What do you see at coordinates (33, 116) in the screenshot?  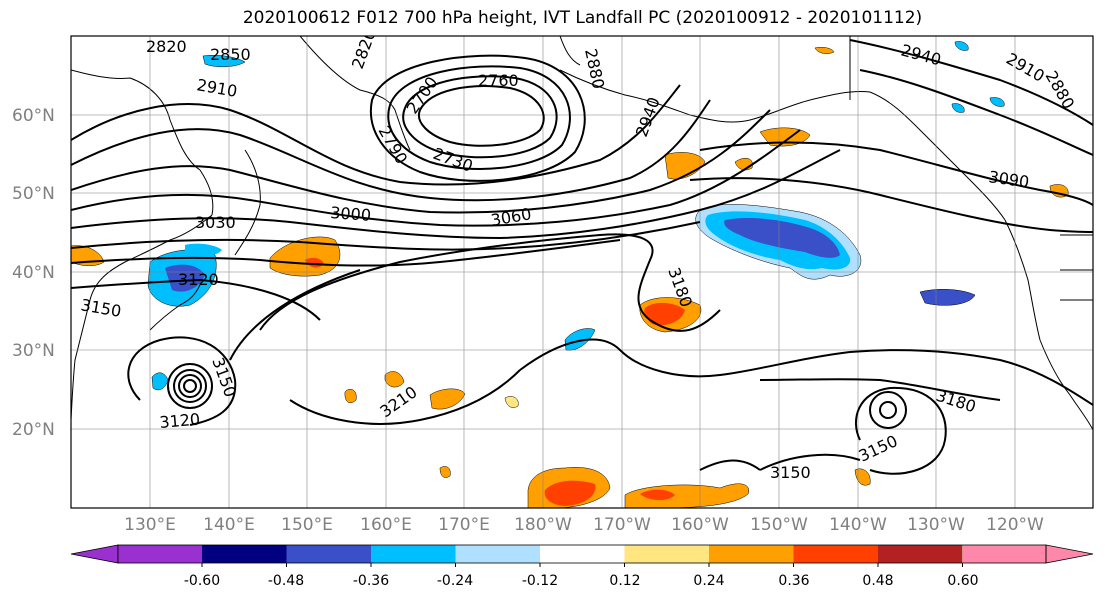 I see `lat-label: 60°N` at bounding box center [33, 116].